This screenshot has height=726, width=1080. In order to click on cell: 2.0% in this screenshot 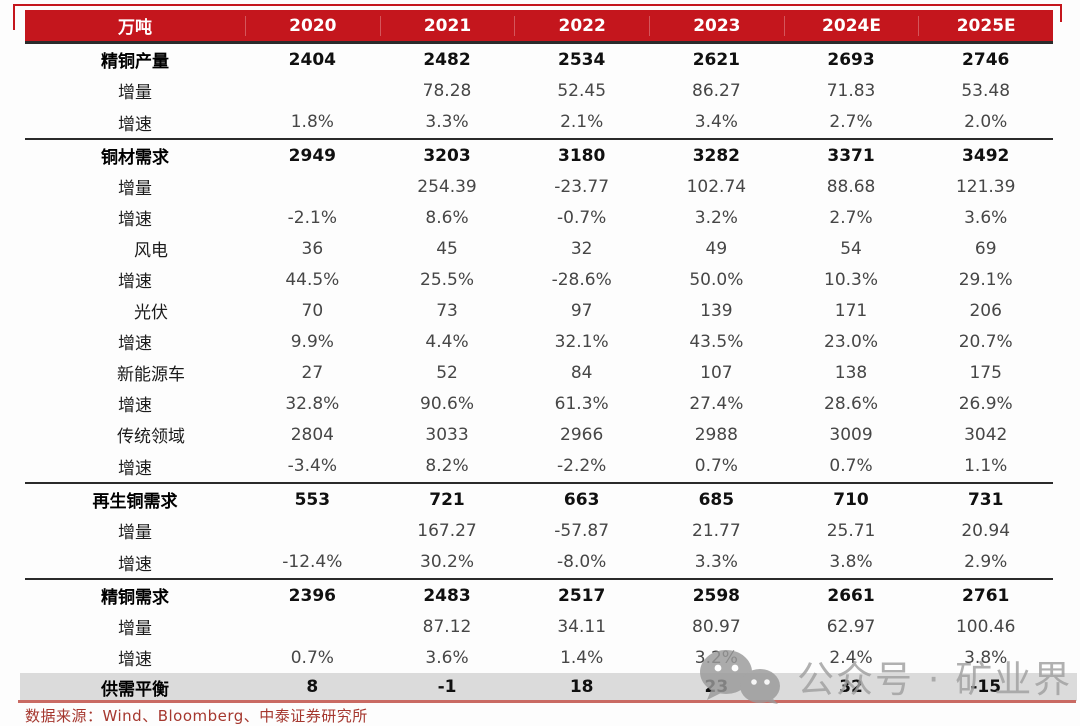, I will do `click(986, 122)`.